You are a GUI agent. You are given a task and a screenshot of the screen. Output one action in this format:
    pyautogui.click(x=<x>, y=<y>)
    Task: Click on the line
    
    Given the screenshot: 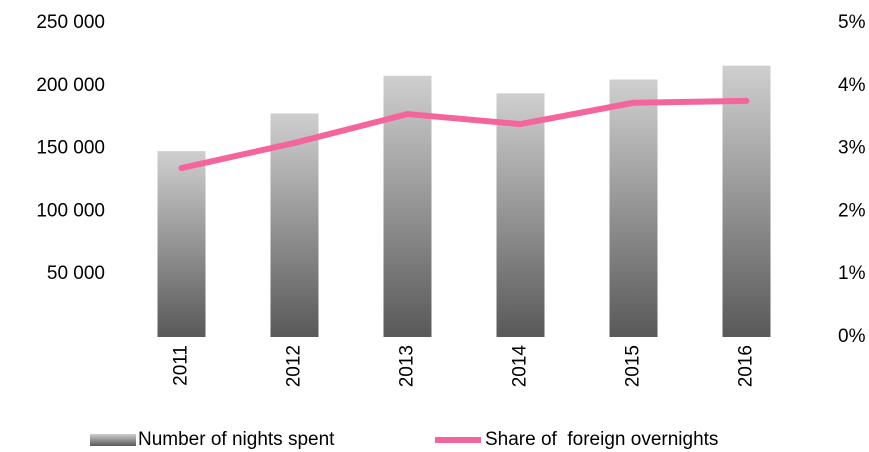 What is the action you would take?
    pyautogui.click(x=464, y=134)
    